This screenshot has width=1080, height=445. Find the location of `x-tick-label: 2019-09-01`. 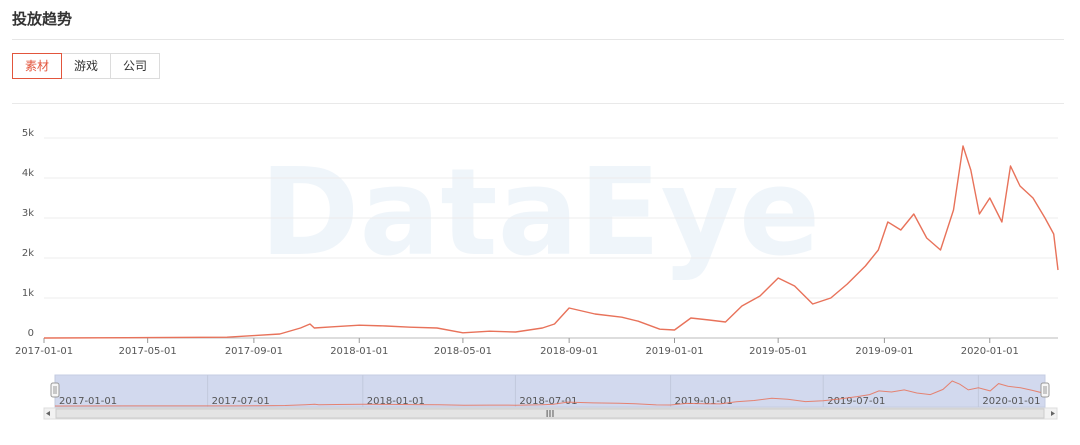

x-tick-label: 2019-09-01 is located at coordinates (884, 351).